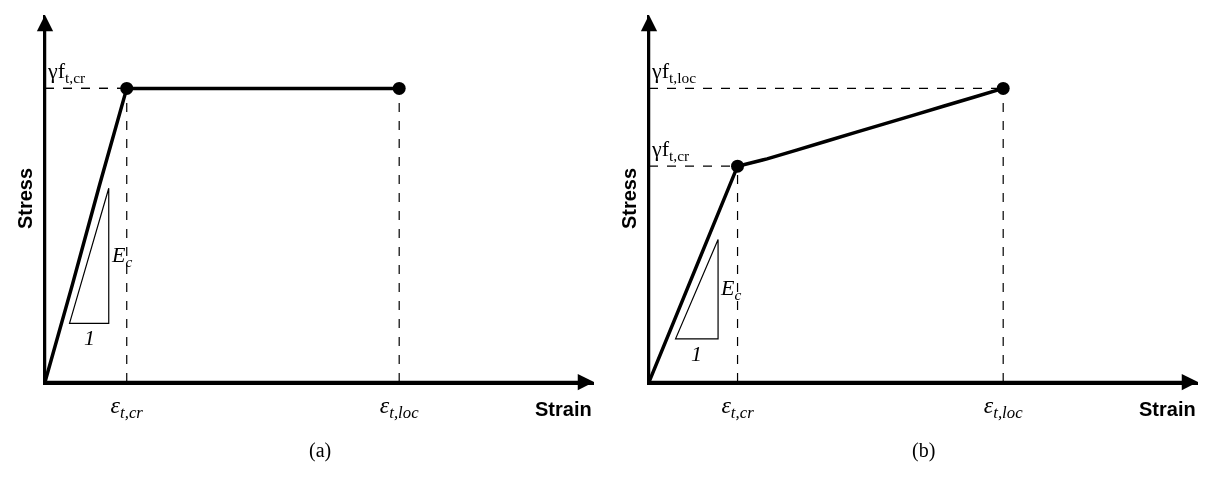 This screenshot has width=1209, height=477. Describe the element at coordinates (924, 450) in the screenshot. I see `text: (b)` at that location.